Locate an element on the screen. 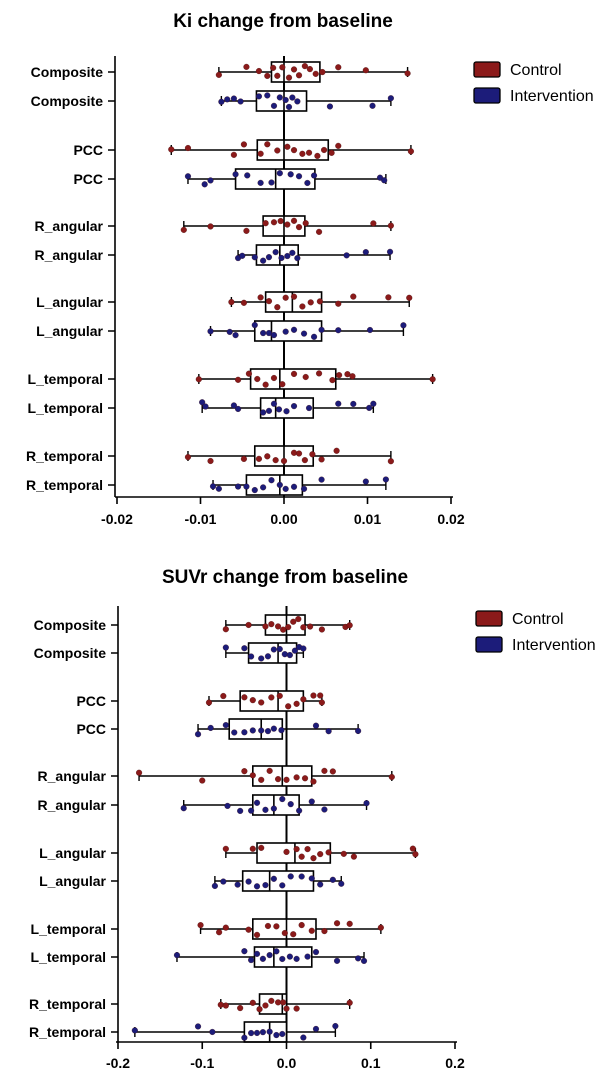 This screenshot has width=609, height=1081. row-r-temporal-control: R_temporal is located at coordinates (210, 456).